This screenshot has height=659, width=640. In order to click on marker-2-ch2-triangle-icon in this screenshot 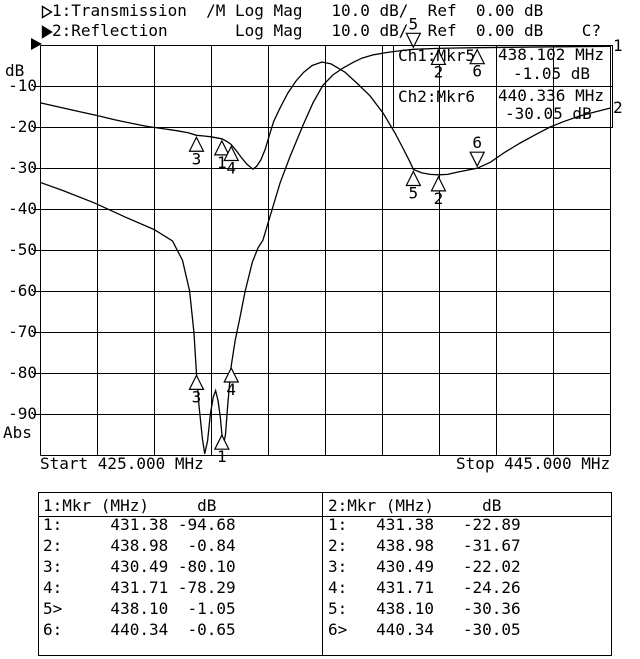, I will do `click(438, 183)`.